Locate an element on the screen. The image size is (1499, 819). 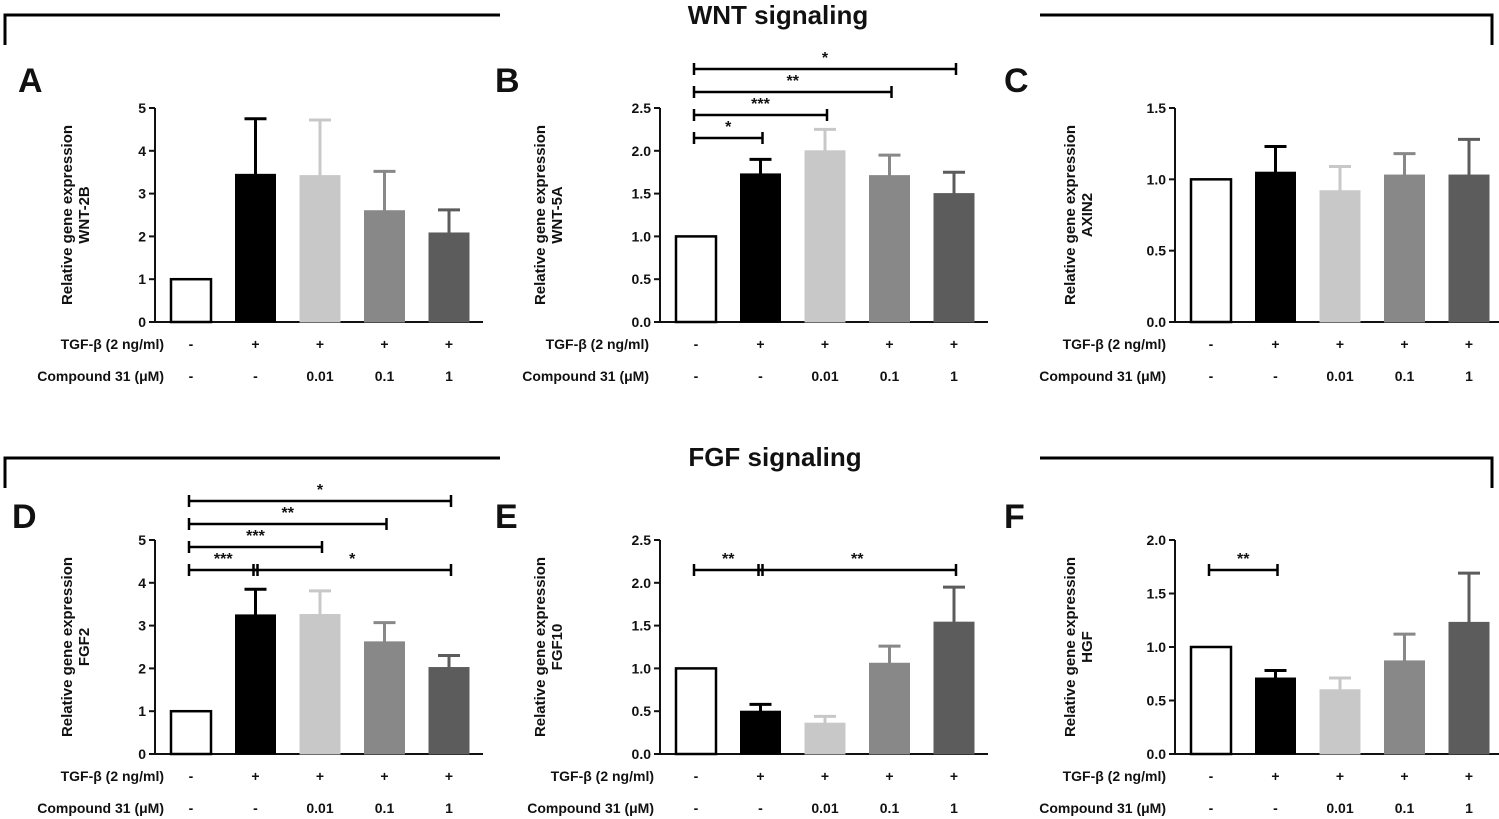
panel-letter: E is located at coordinates (506, 517).